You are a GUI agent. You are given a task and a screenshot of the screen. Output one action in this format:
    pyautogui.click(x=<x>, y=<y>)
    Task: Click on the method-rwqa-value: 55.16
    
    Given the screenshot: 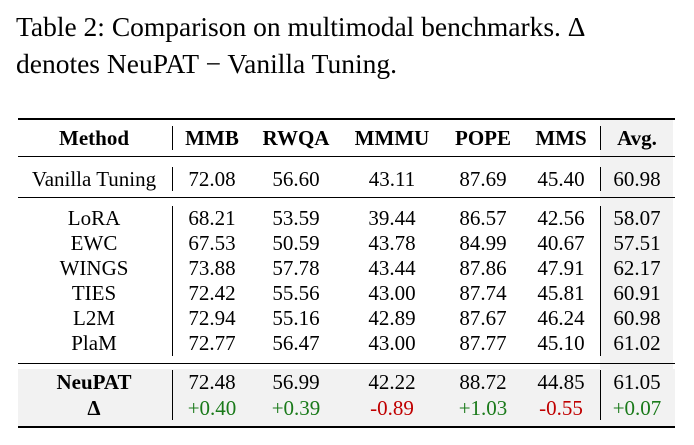 What is the action you would take?
    pyautogui.click(x=296, y=318)
    